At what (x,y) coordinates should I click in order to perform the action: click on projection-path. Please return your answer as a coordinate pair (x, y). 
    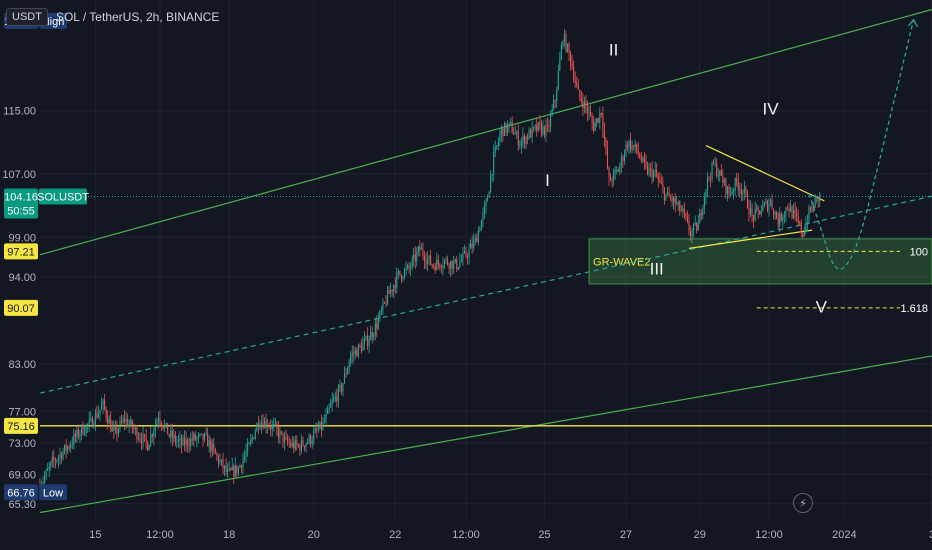
    Looking at the image, I should click on (861, 144).